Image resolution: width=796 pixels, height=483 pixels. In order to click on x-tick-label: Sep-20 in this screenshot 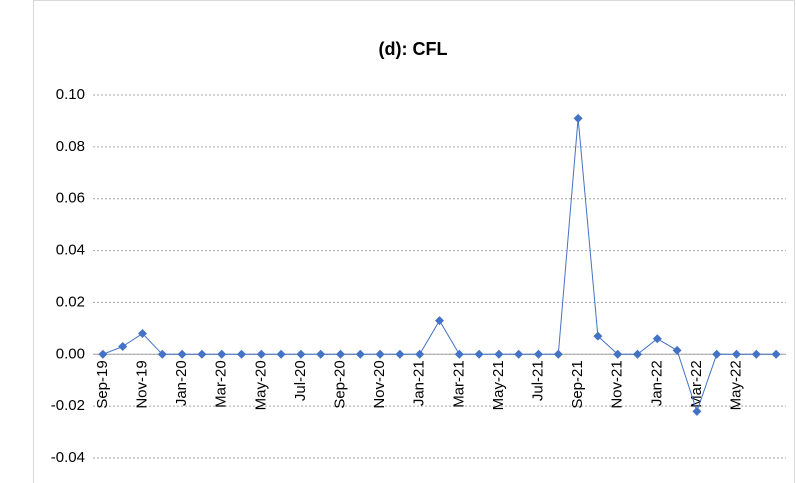, I will do `click(339, 384)`.